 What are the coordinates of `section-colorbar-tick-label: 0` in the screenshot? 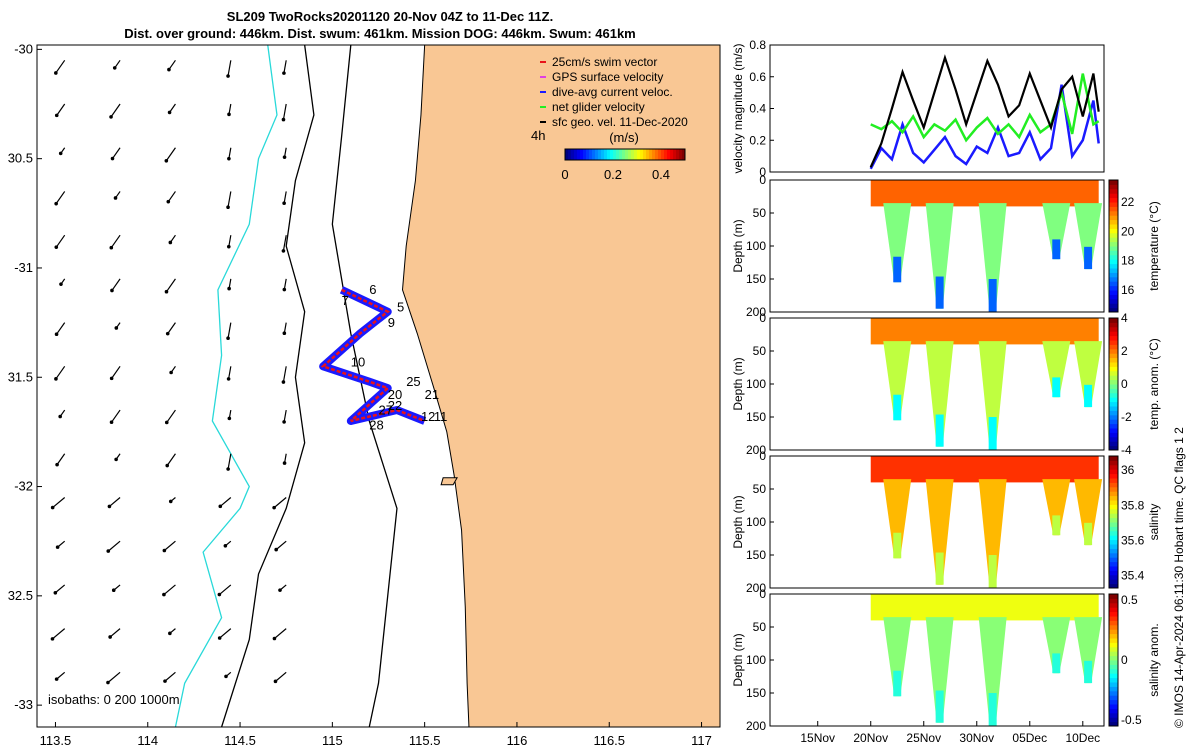 It's located at (1124, 384).